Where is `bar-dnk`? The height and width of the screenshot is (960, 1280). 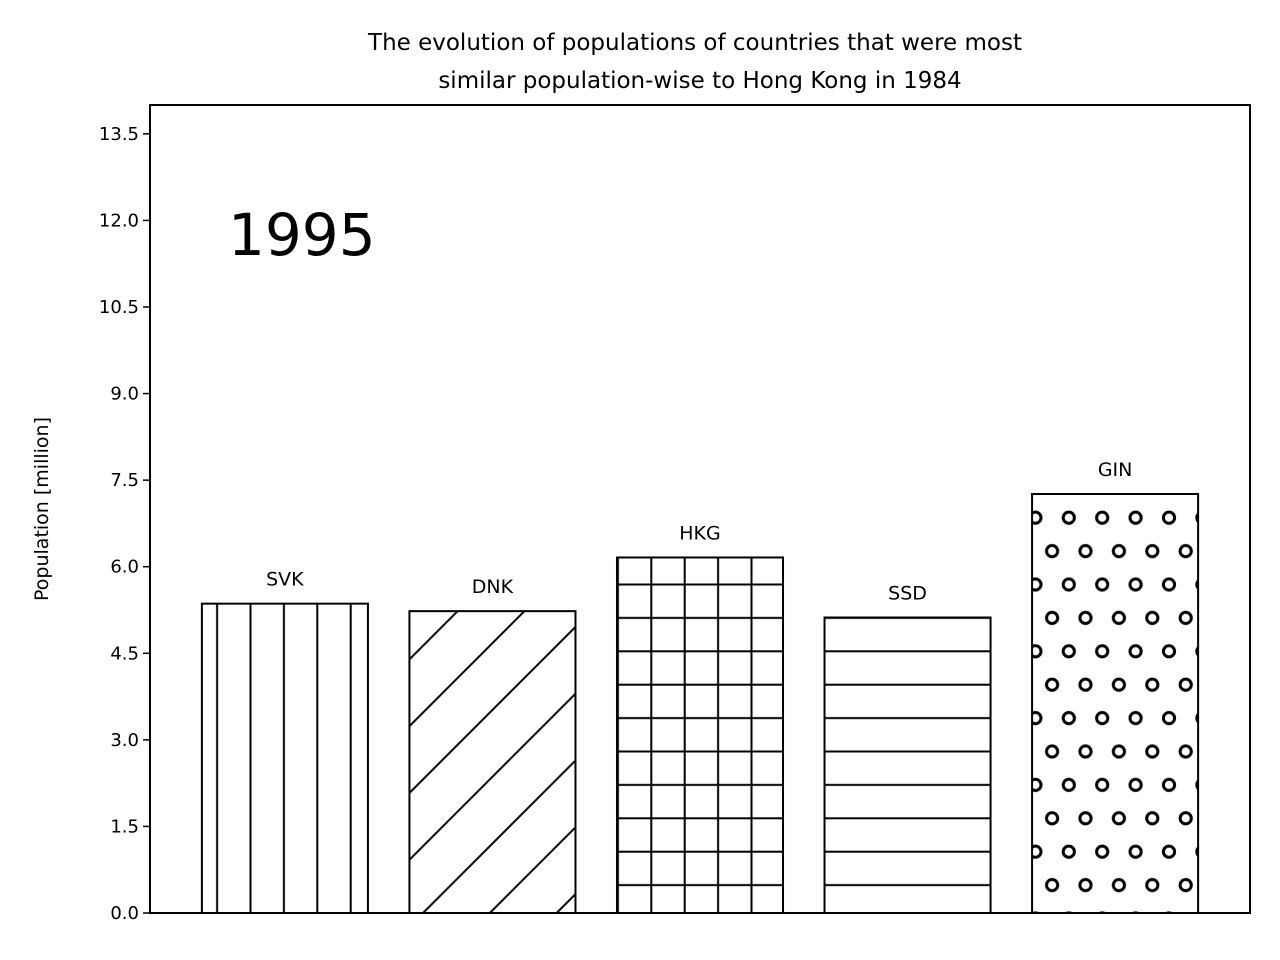
bar-dnk is located at coordinates (492, 762).